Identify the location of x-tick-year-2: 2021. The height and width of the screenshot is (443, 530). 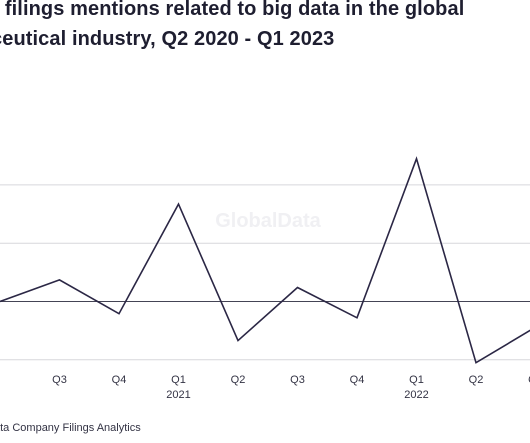
(178, 395).